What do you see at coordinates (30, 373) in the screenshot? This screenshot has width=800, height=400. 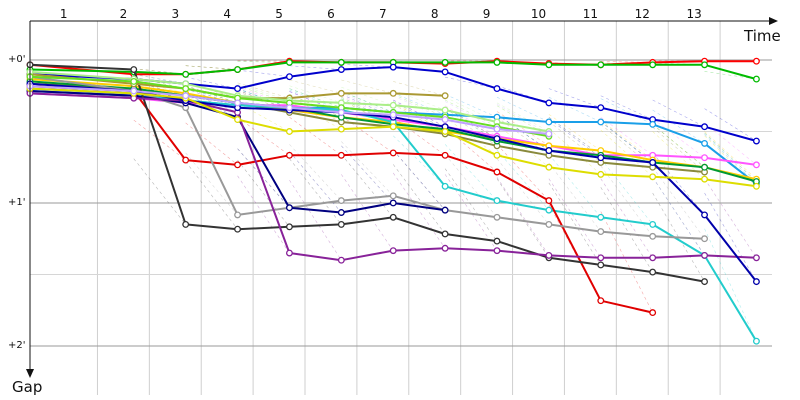 I see `y-axis-arrow` at bounding box center [30, 373].